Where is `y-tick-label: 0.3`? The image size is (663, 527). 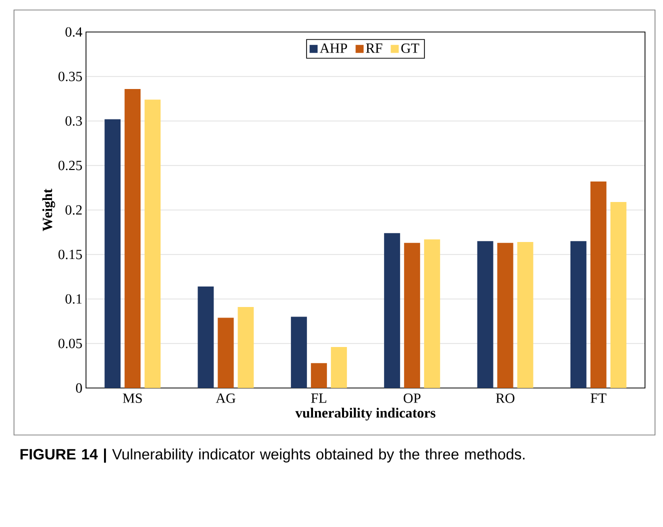 y-tick-label: 0.3 is located at coordinates (74, 121).